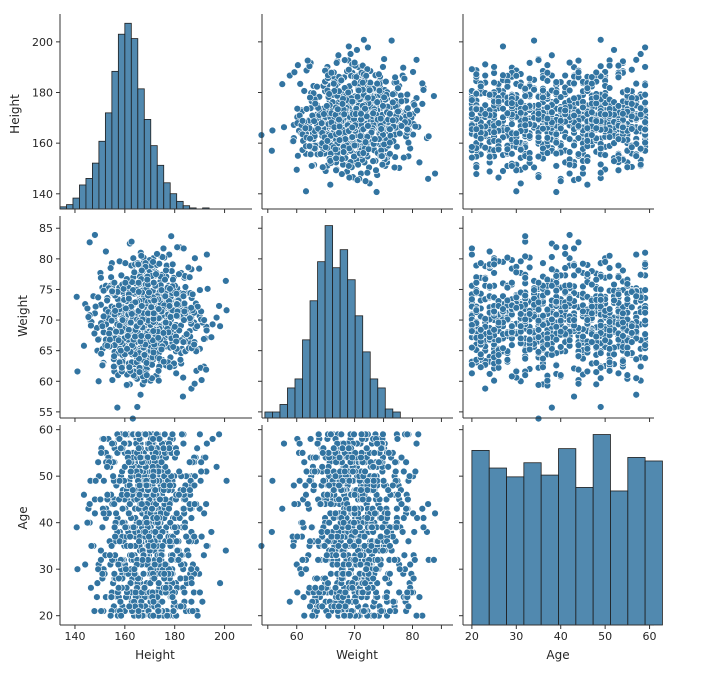 The height and width of the screenshot is (674, 706). I want to click on y-tick-label: 180, so click(42, 93).